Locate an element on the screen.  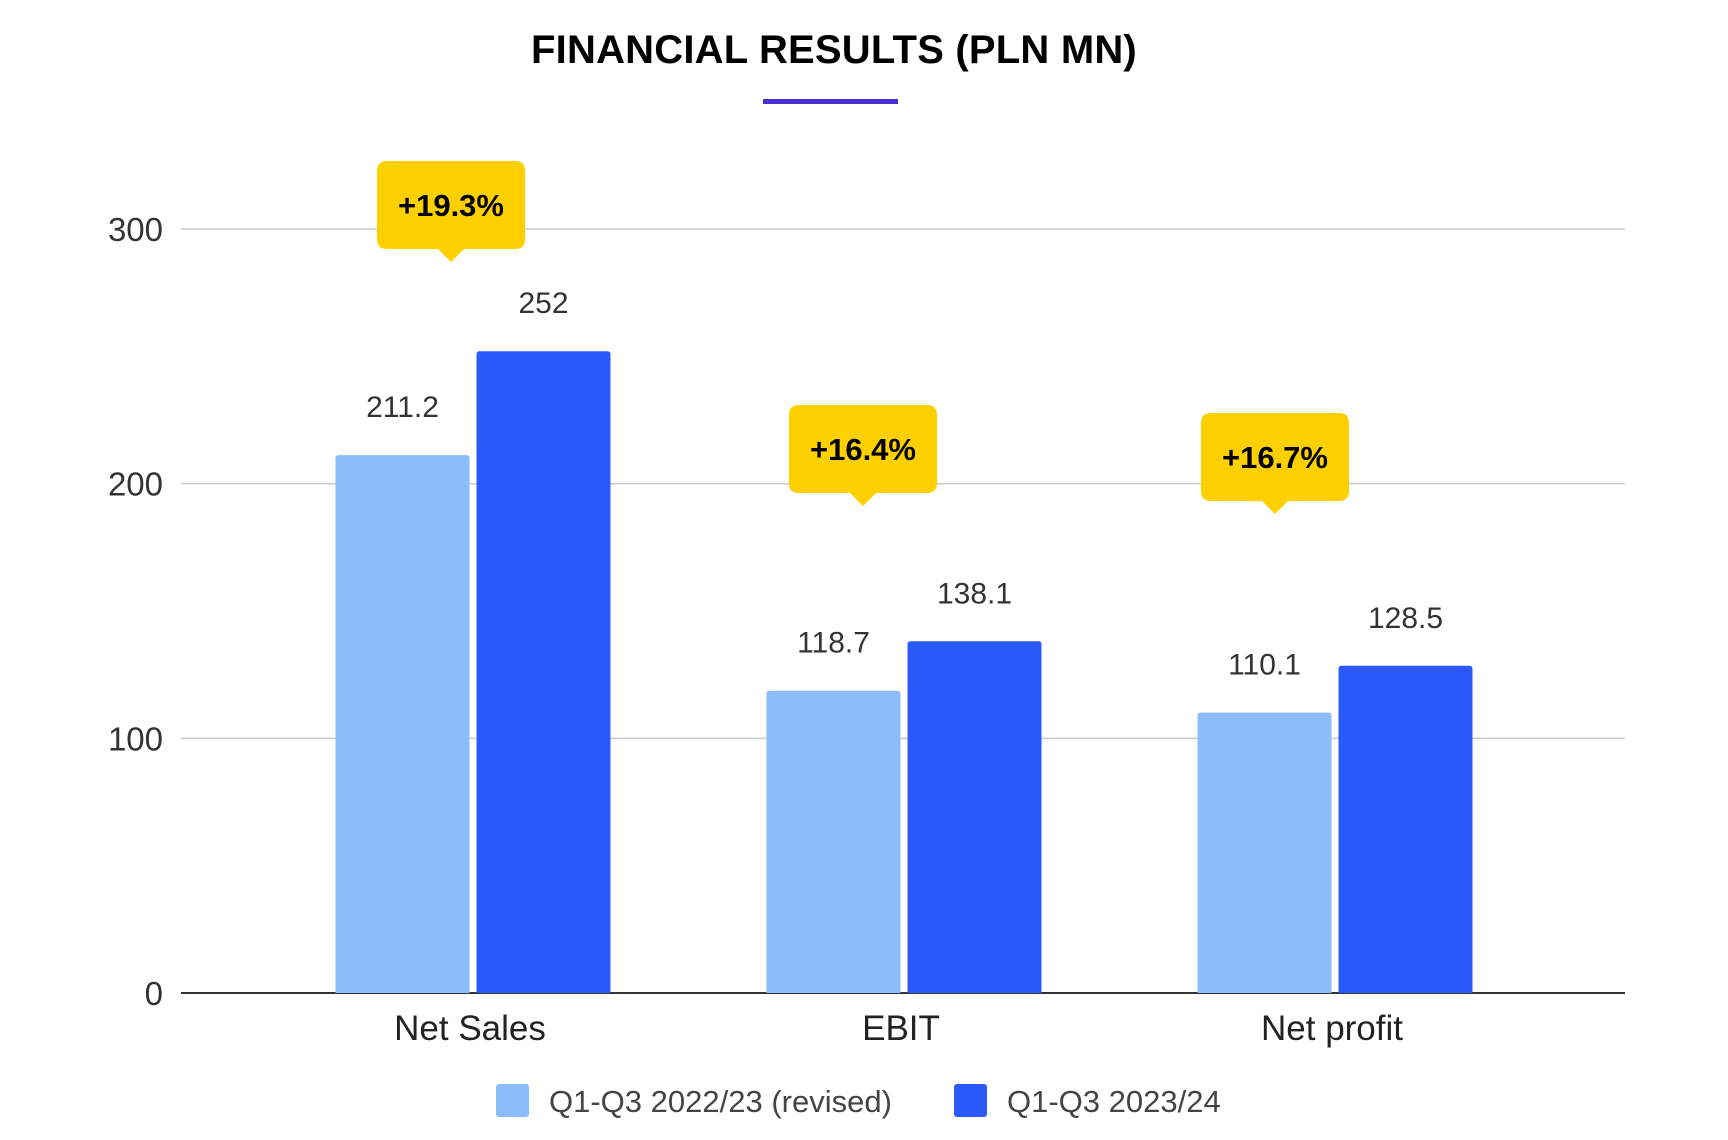
data-label: 128.5 is located at coordinates (1405, 618).